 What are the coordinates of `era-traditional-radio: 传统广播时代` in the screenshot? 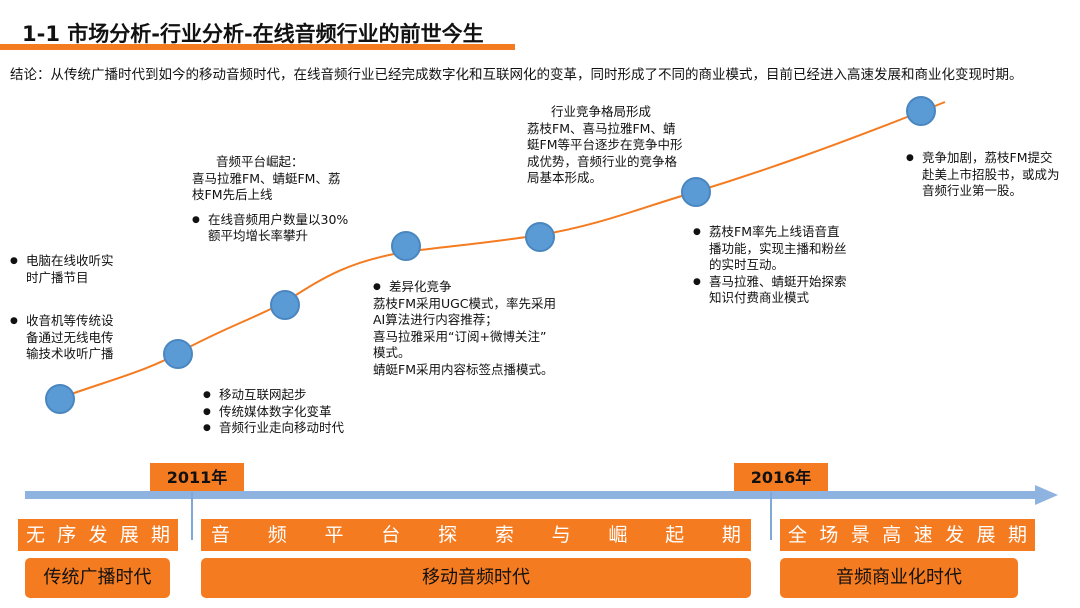 It's located at (97, 578).